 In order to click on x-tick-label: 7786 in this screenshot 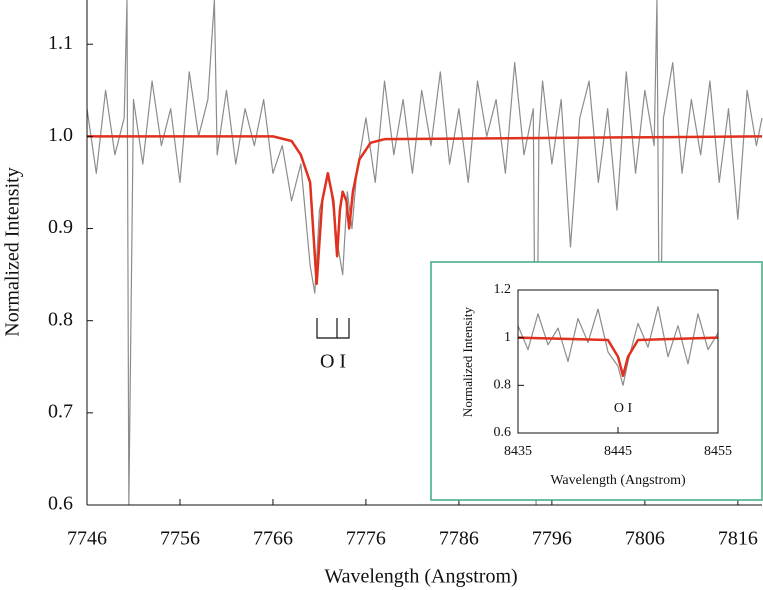, I will do `click(459, 539)`.